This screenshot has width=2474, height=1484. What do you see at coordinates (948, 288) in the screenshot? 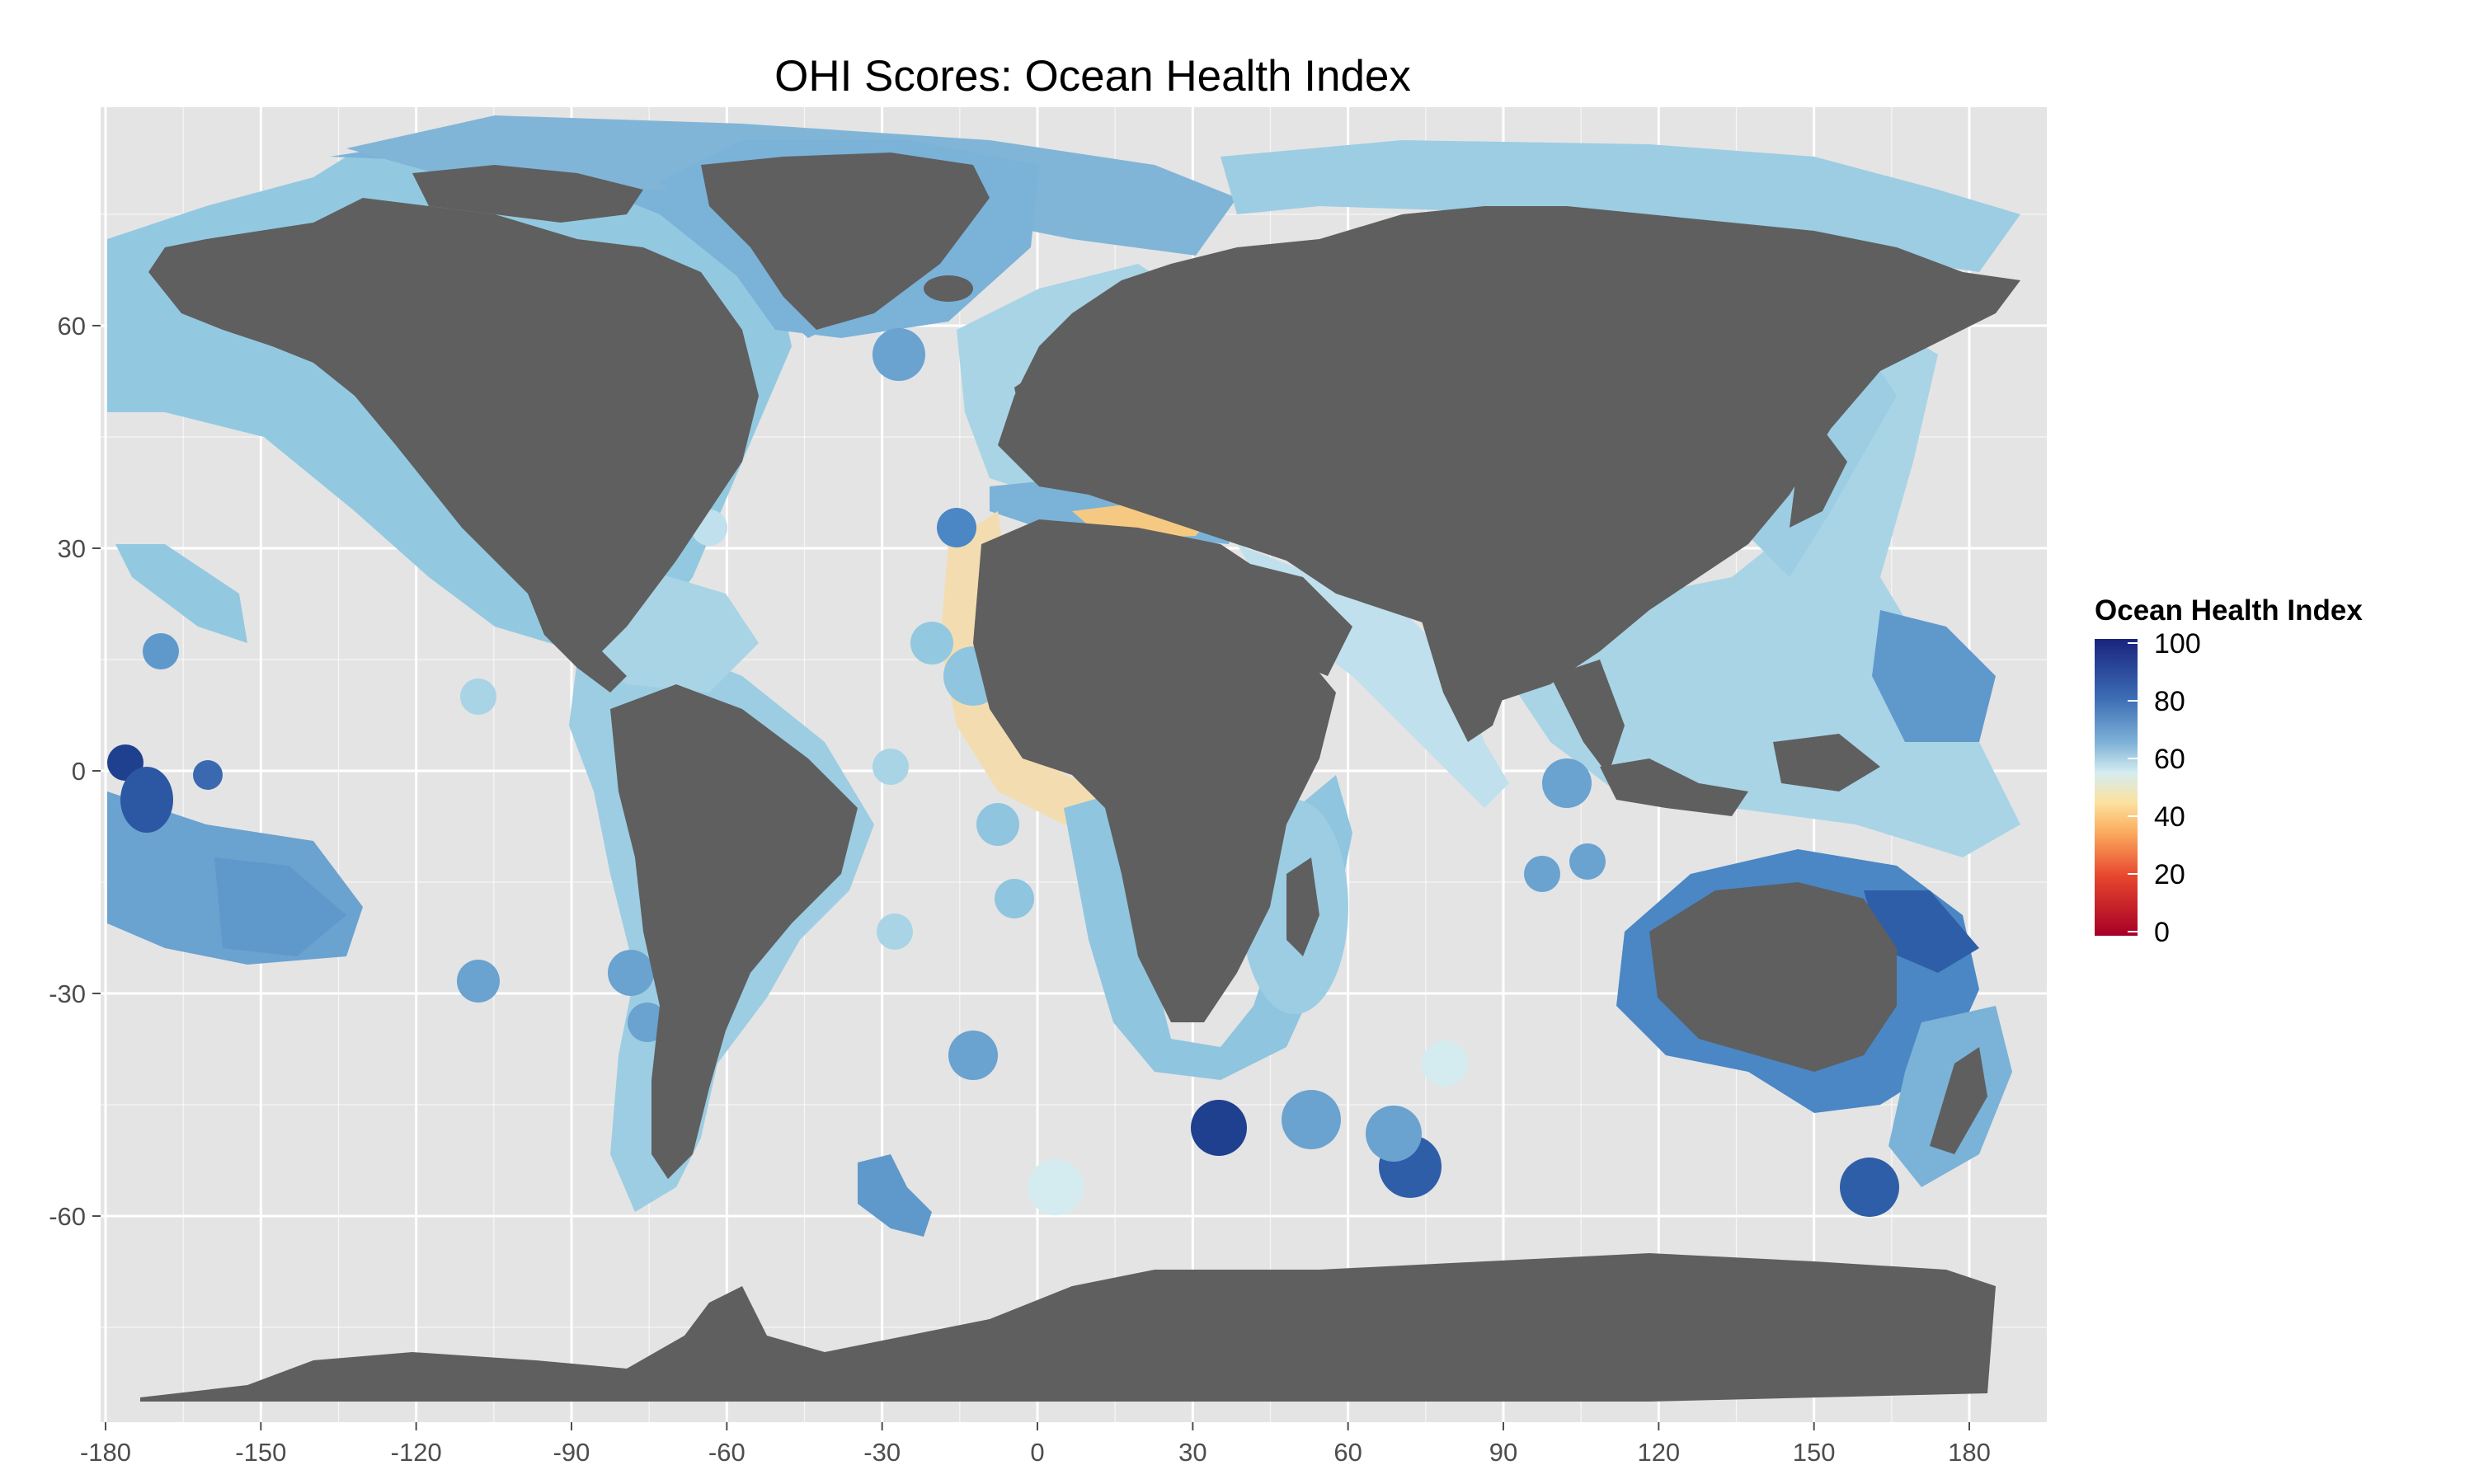
I see `iceland` at bounding box center [948, 288].